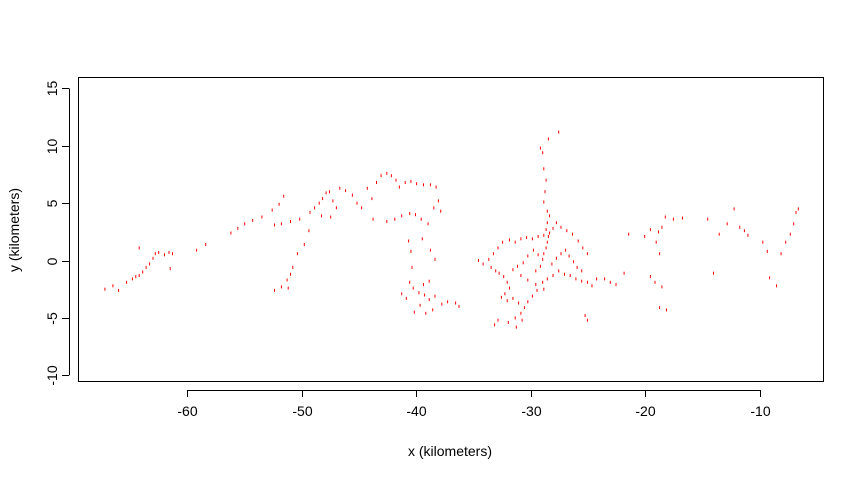 This screenshot has height=480, width=864. What do you see at coordinates (52, 89) in the screenshot?
I see `y-tick-label: 15` at bounding box center [52, 89].